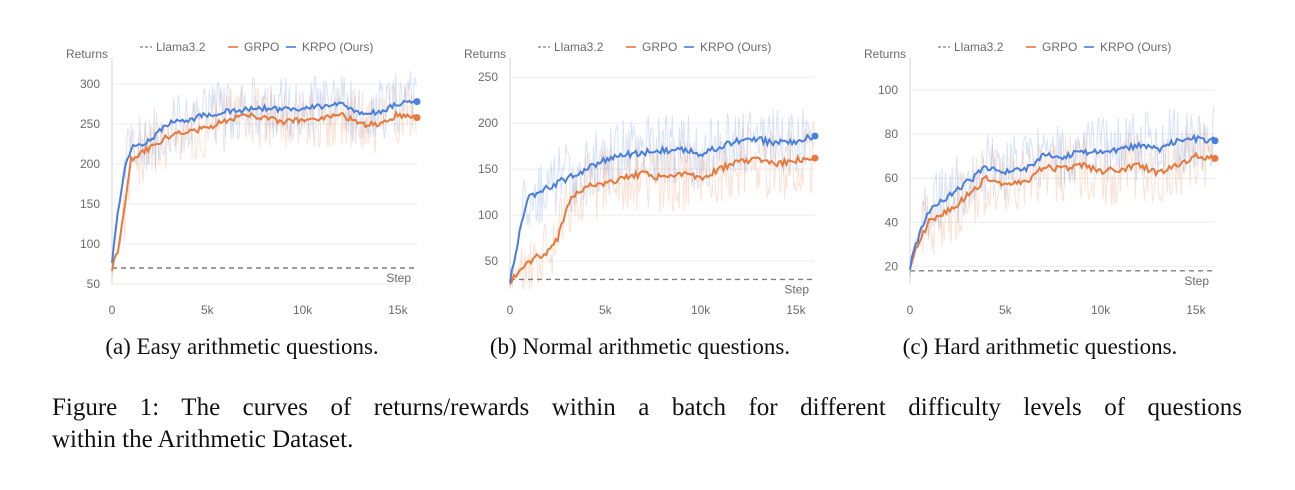 The image size is (1295, 490). Describe the element at coordinates (701, 310) in the screenshot. I see `xtick-label-b-2: 10k` at that location.